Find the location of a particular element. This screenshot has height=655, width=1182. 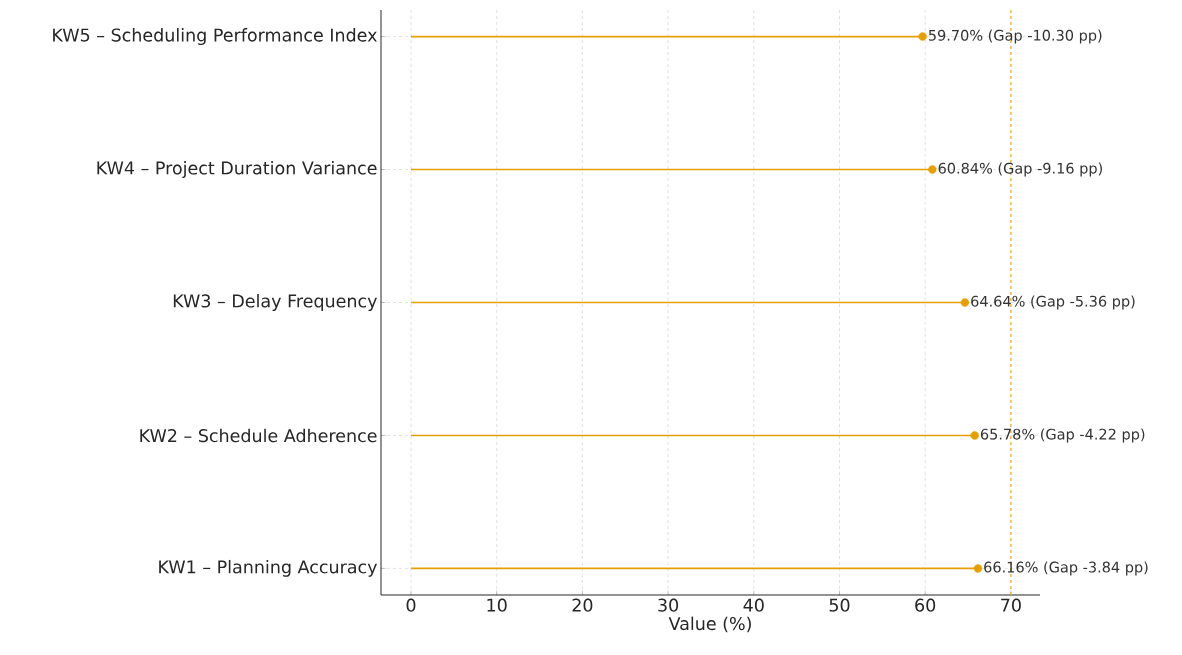

x-tick-label: 60 is located at coordinates (925, 605).